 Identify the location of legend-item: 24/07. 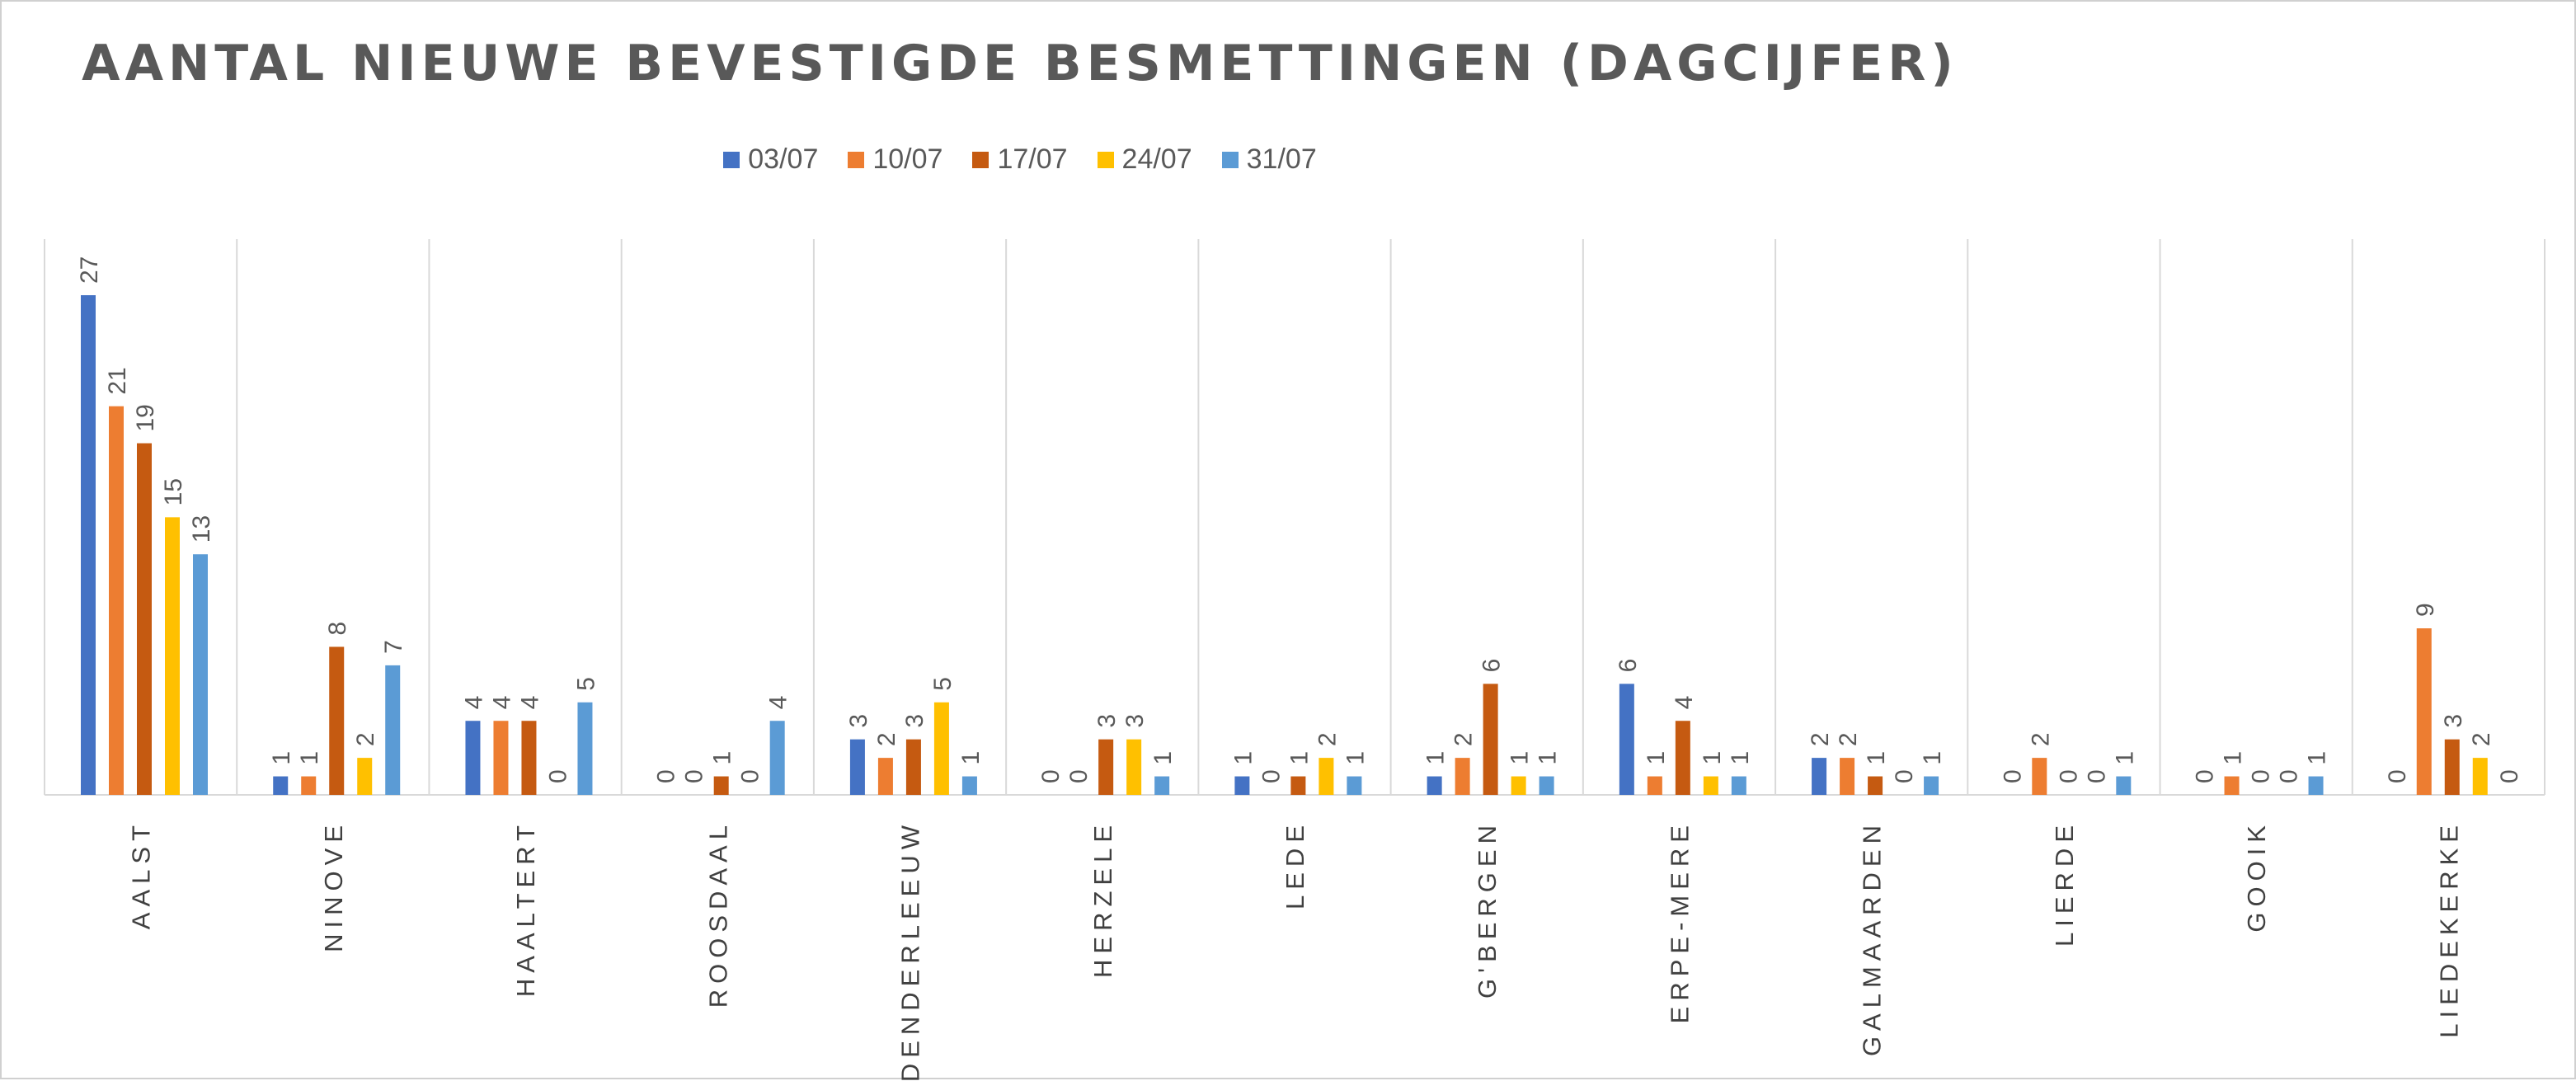
(1144, 160).